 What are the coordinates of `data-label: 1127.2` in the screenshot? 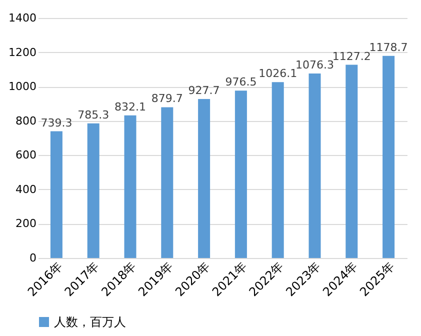 It's located at (351, 56).